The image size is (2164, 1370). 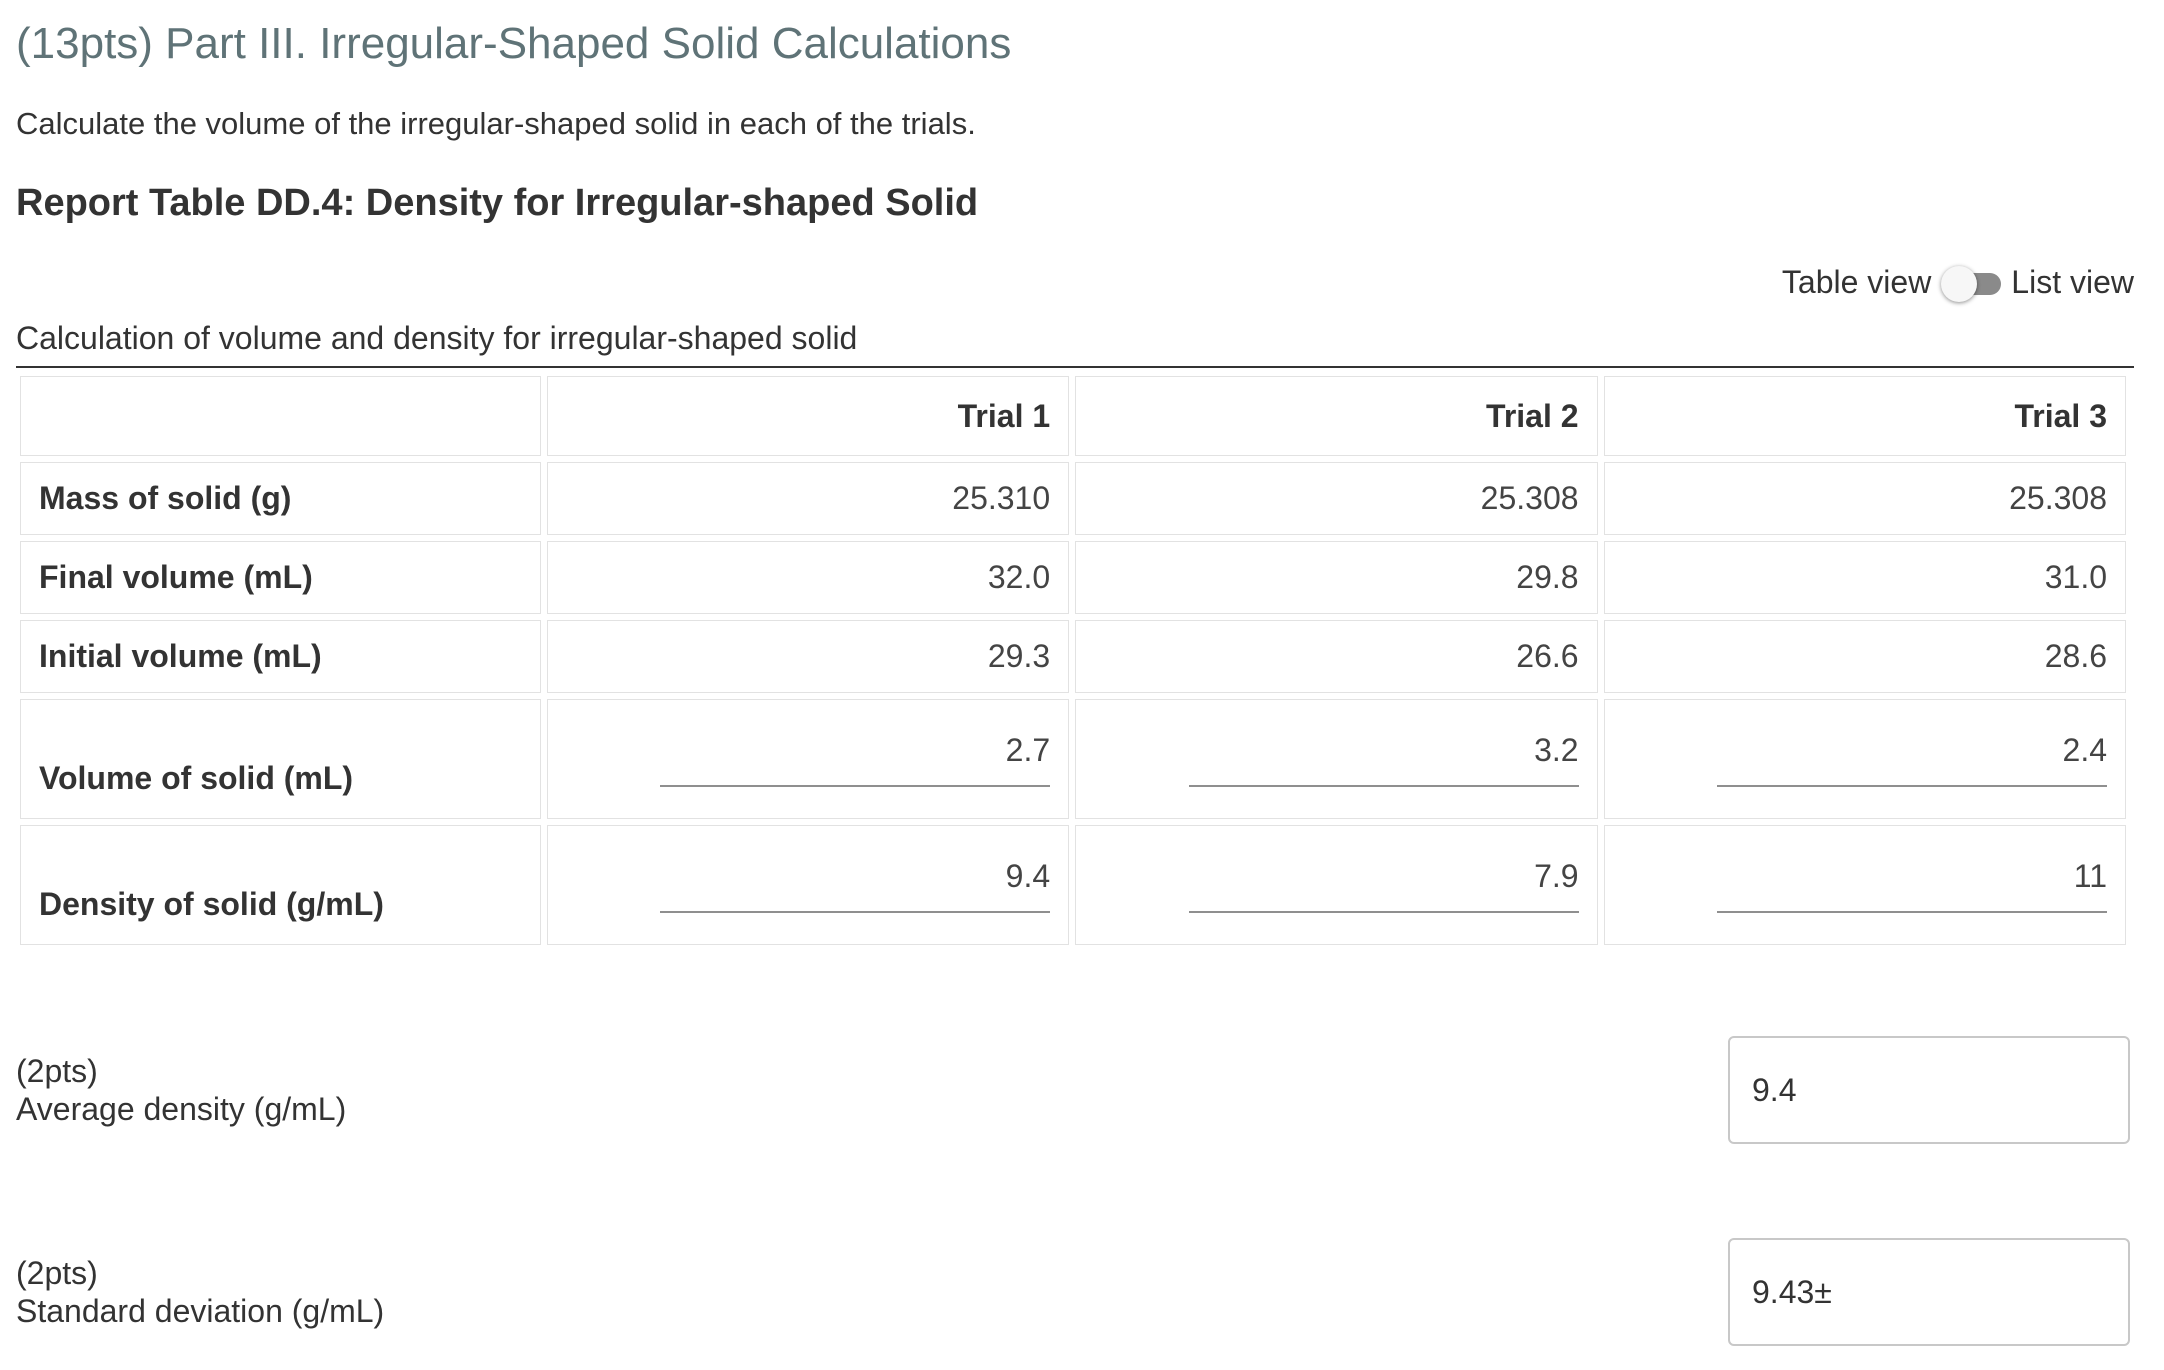 I want to click on standard-deviation-label: Standard deviation (g/mL), so click(x=200, y=1311).